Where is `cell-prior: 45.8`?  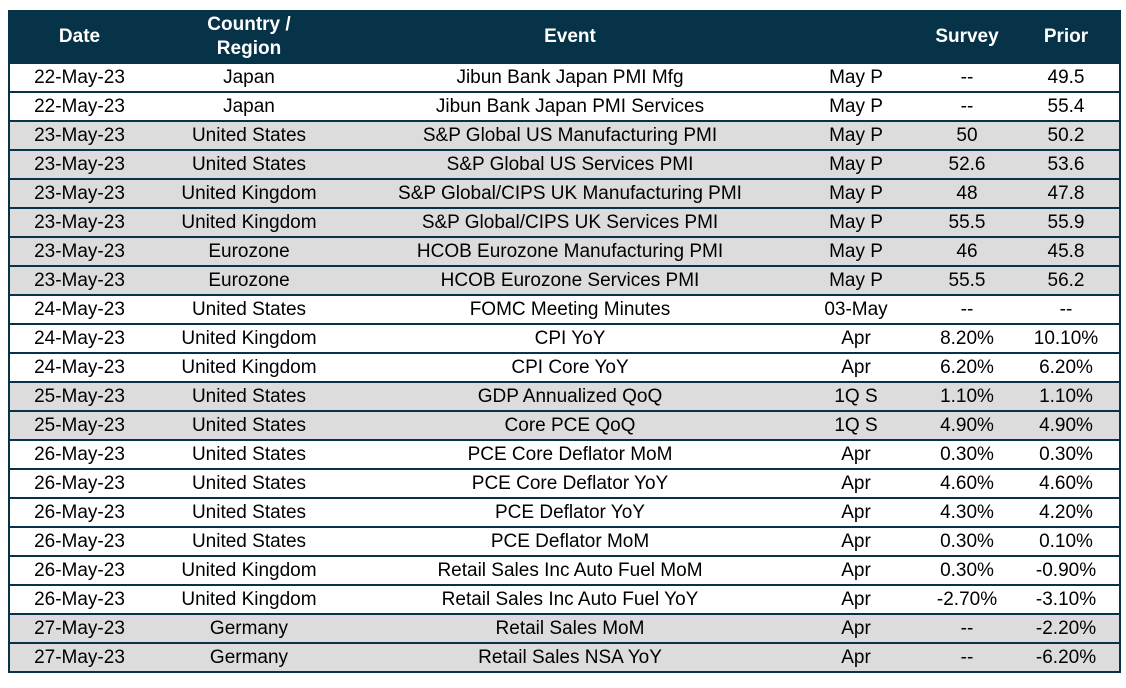
cell-prior: 45.8 is located at coordinates (1066, 251).